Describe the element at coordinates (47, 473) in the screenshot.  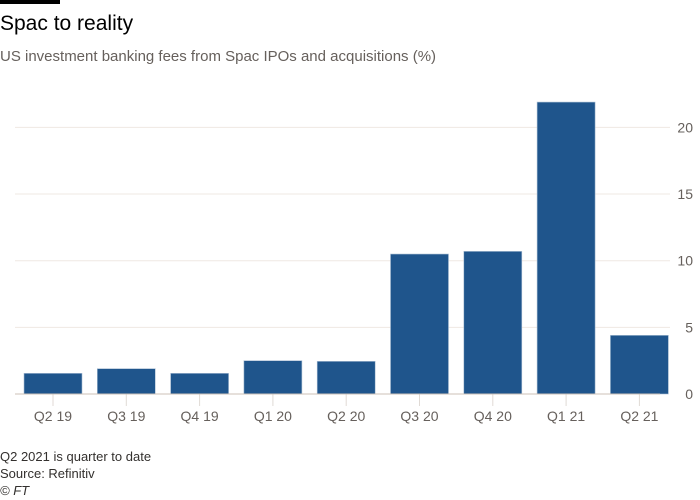
I see `source: Source: Refinitiv` at that location.